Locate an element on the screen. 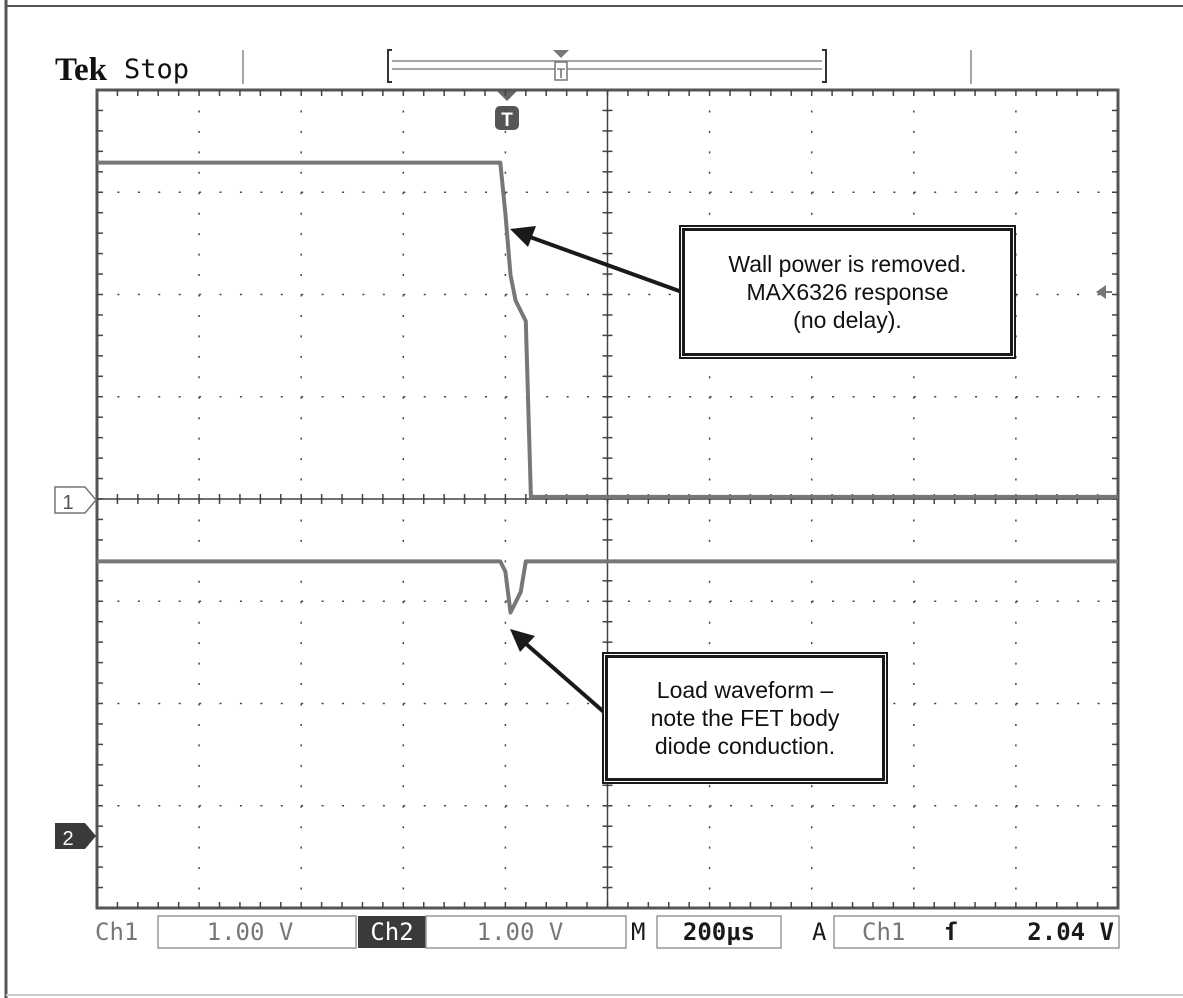  trigger-level-marker is located at coordinates (1101, 292).